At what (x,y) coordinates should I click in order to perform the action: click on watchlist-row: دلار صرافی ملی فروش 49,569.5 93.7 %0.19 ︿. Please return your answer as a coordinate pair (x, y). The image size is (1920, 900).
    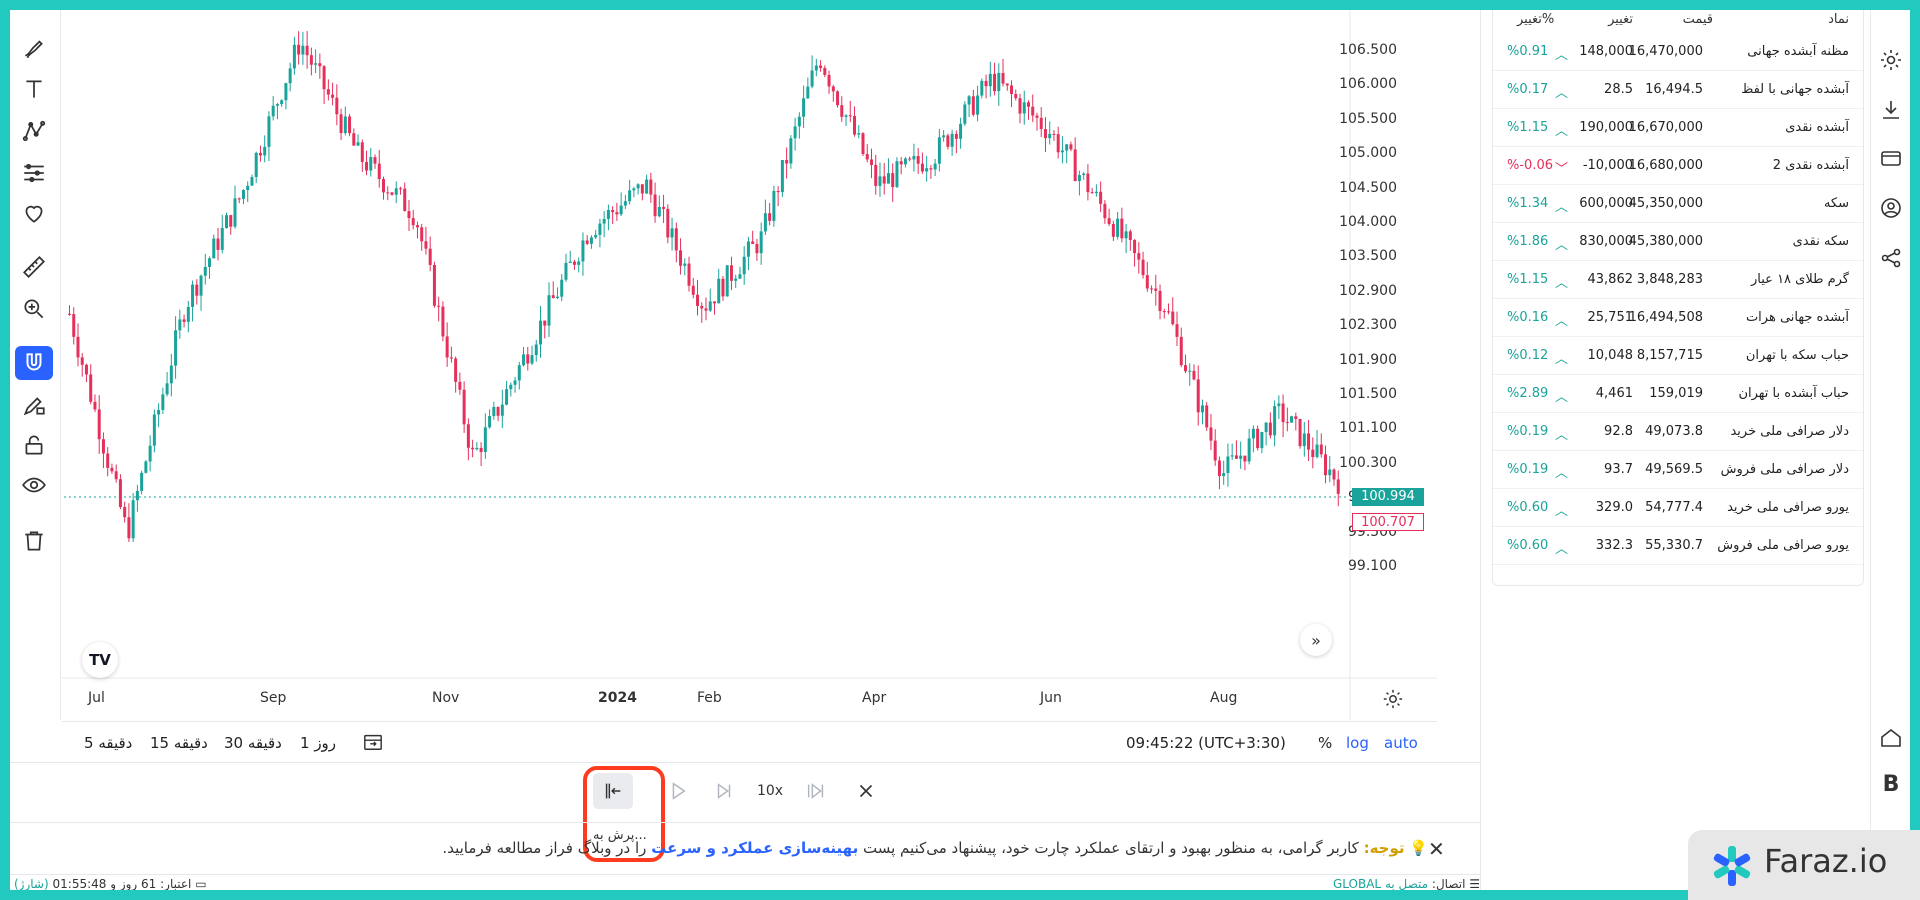
    Looking at the image, I should click on (1678, 469).